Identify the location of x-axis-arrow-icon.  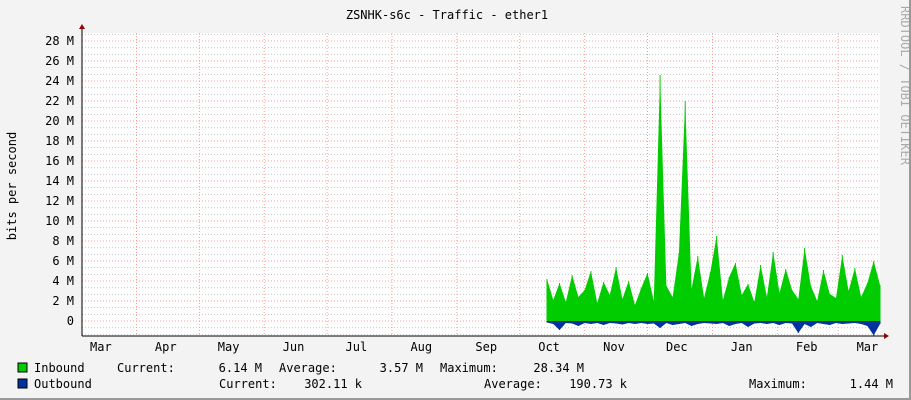
(886, 336).